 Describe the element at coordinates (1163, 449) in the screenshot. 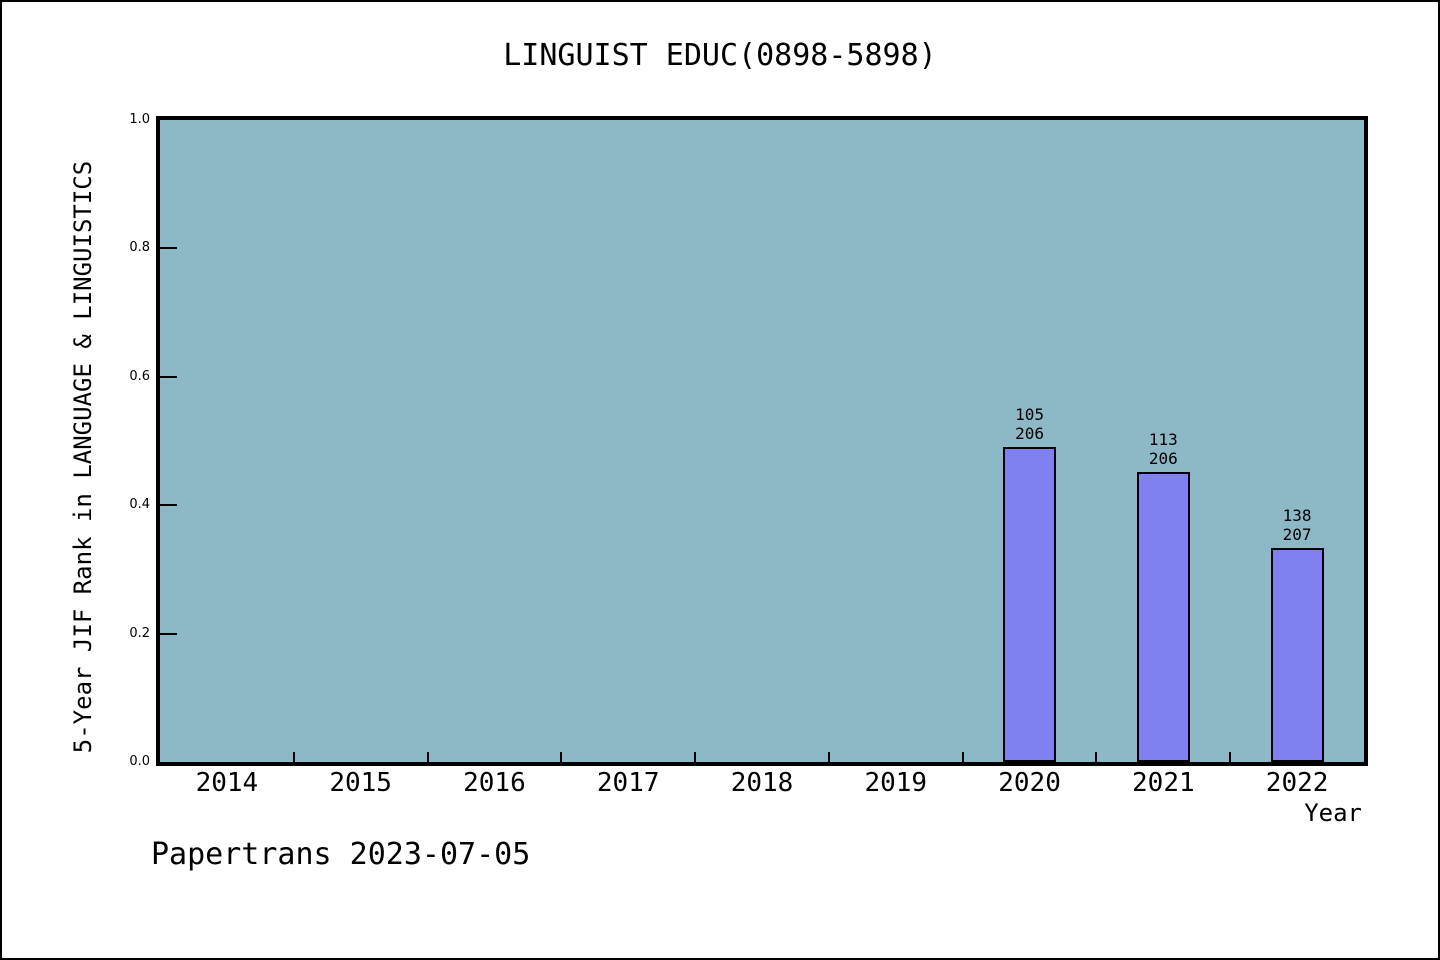

I see `bar-label-2021: 113 206` at that location.